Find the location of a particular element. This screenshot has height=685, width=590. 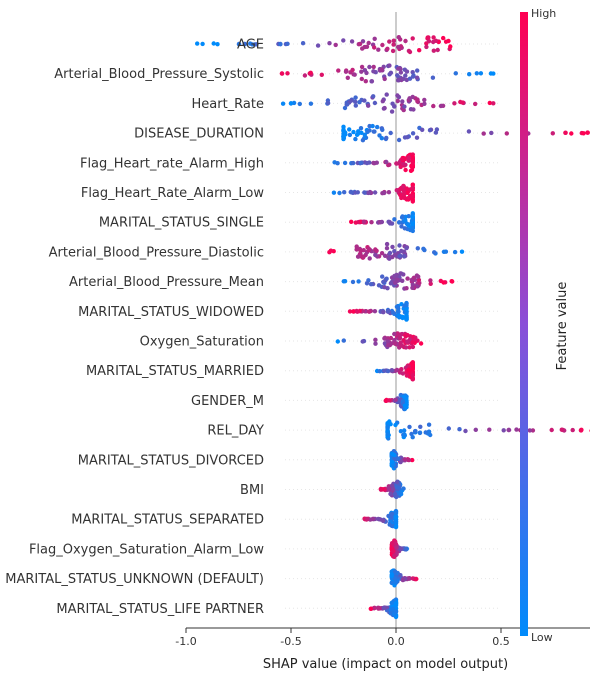

feature-label: MARITAL_STATUS_UNKNOWN (DEFAULT) is located at coordinates (134, 579).